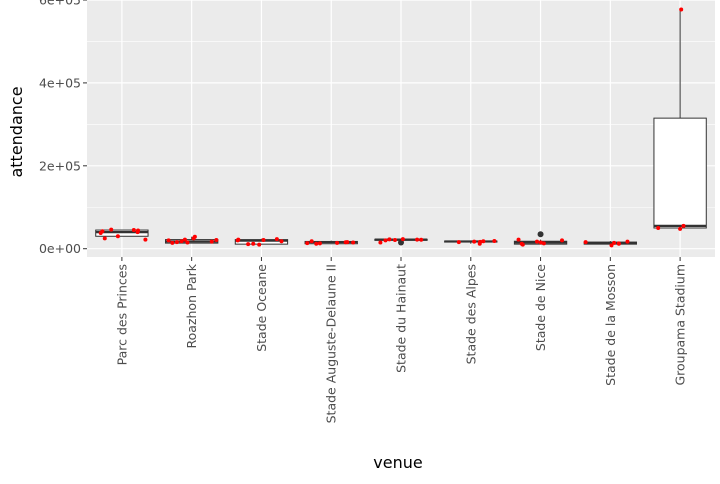  Describe the element at coordinates (261, 308) in the screenshot. I see `x-tick-label: Stade Oceane` at that location.